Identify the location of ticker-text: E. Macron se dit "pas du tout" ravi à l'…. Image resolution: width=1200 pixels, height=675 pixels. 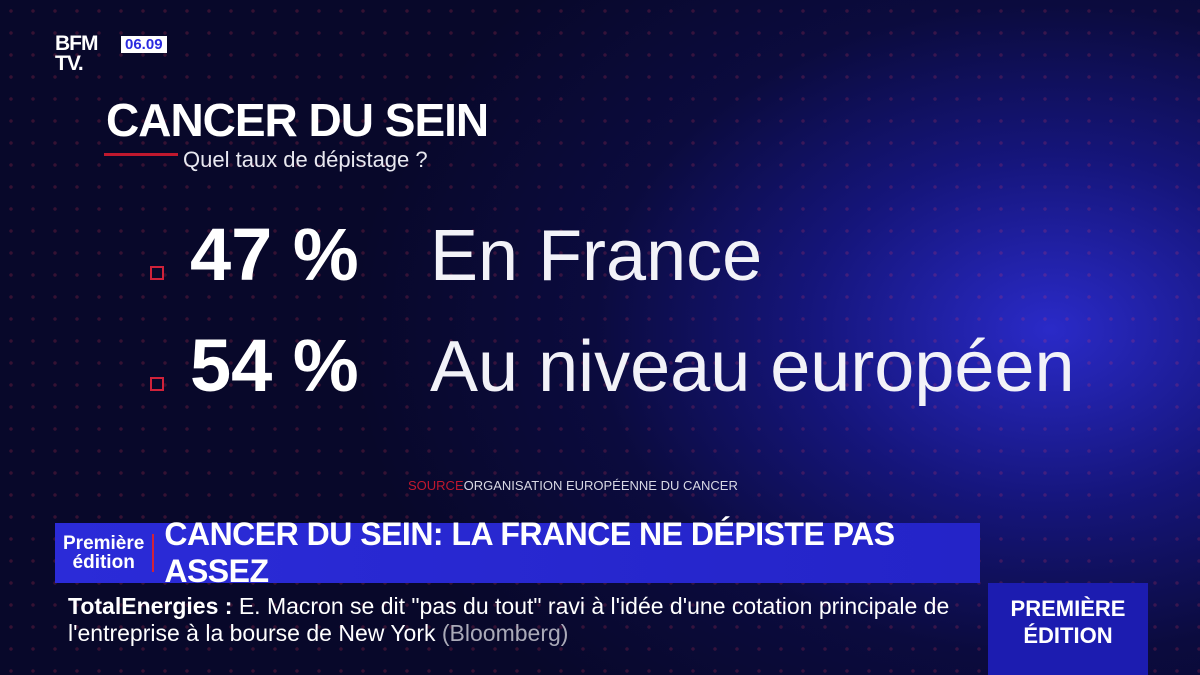
(509, 619).